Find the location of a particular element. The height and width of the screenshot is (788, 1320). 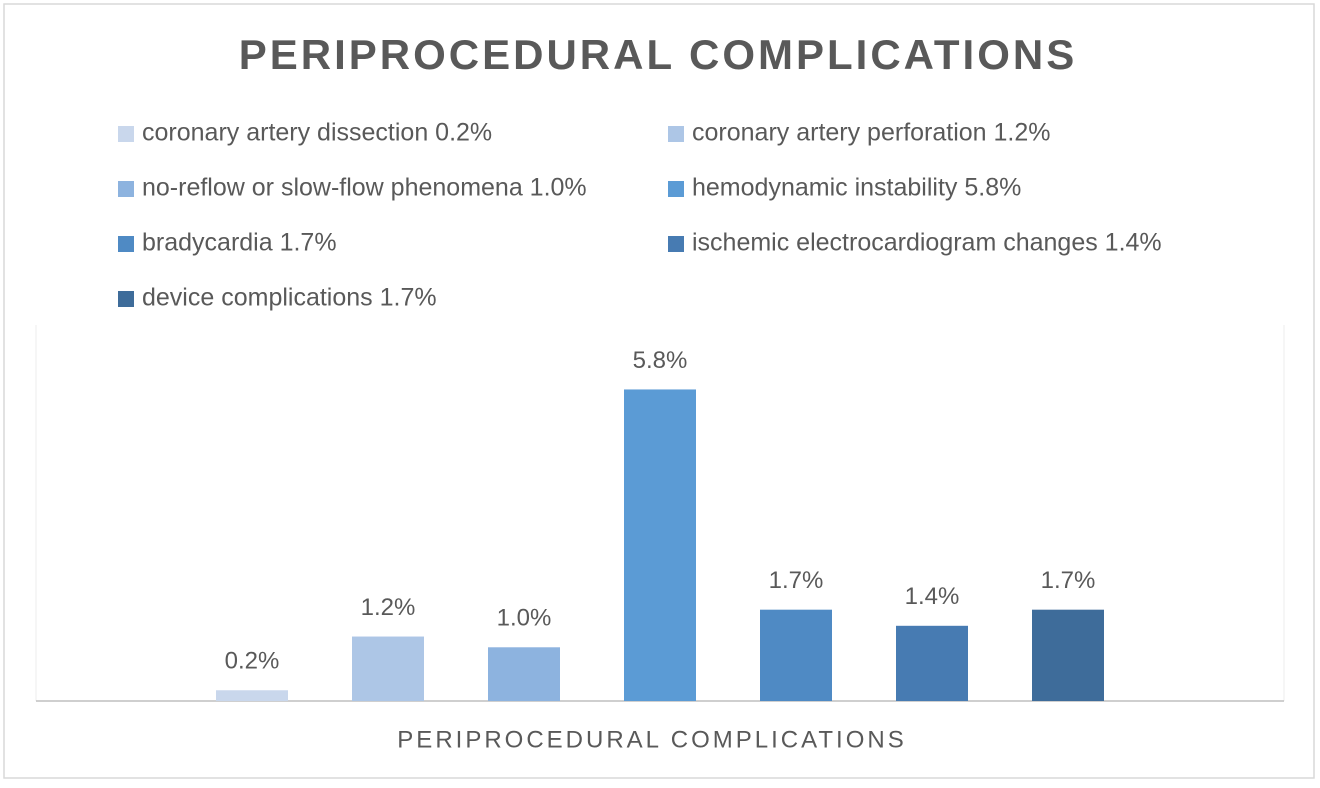

data-label: 5.8% is located at coordinates (660, 360).